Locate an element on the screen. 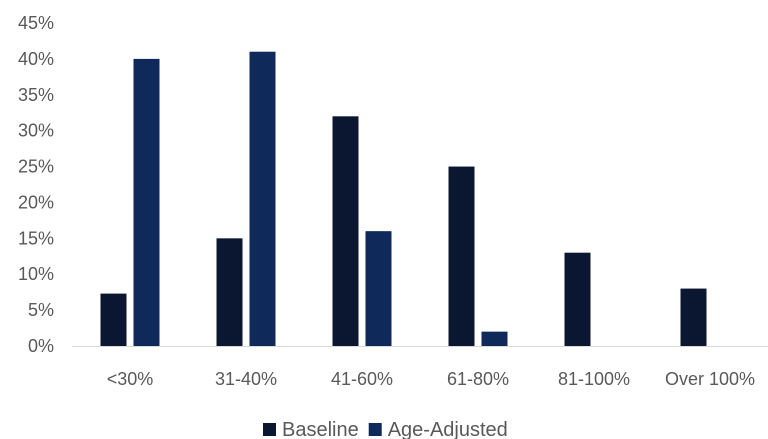 The image size is (768, 439). y-tick-label: 25% is located at coordinates (36, 167).